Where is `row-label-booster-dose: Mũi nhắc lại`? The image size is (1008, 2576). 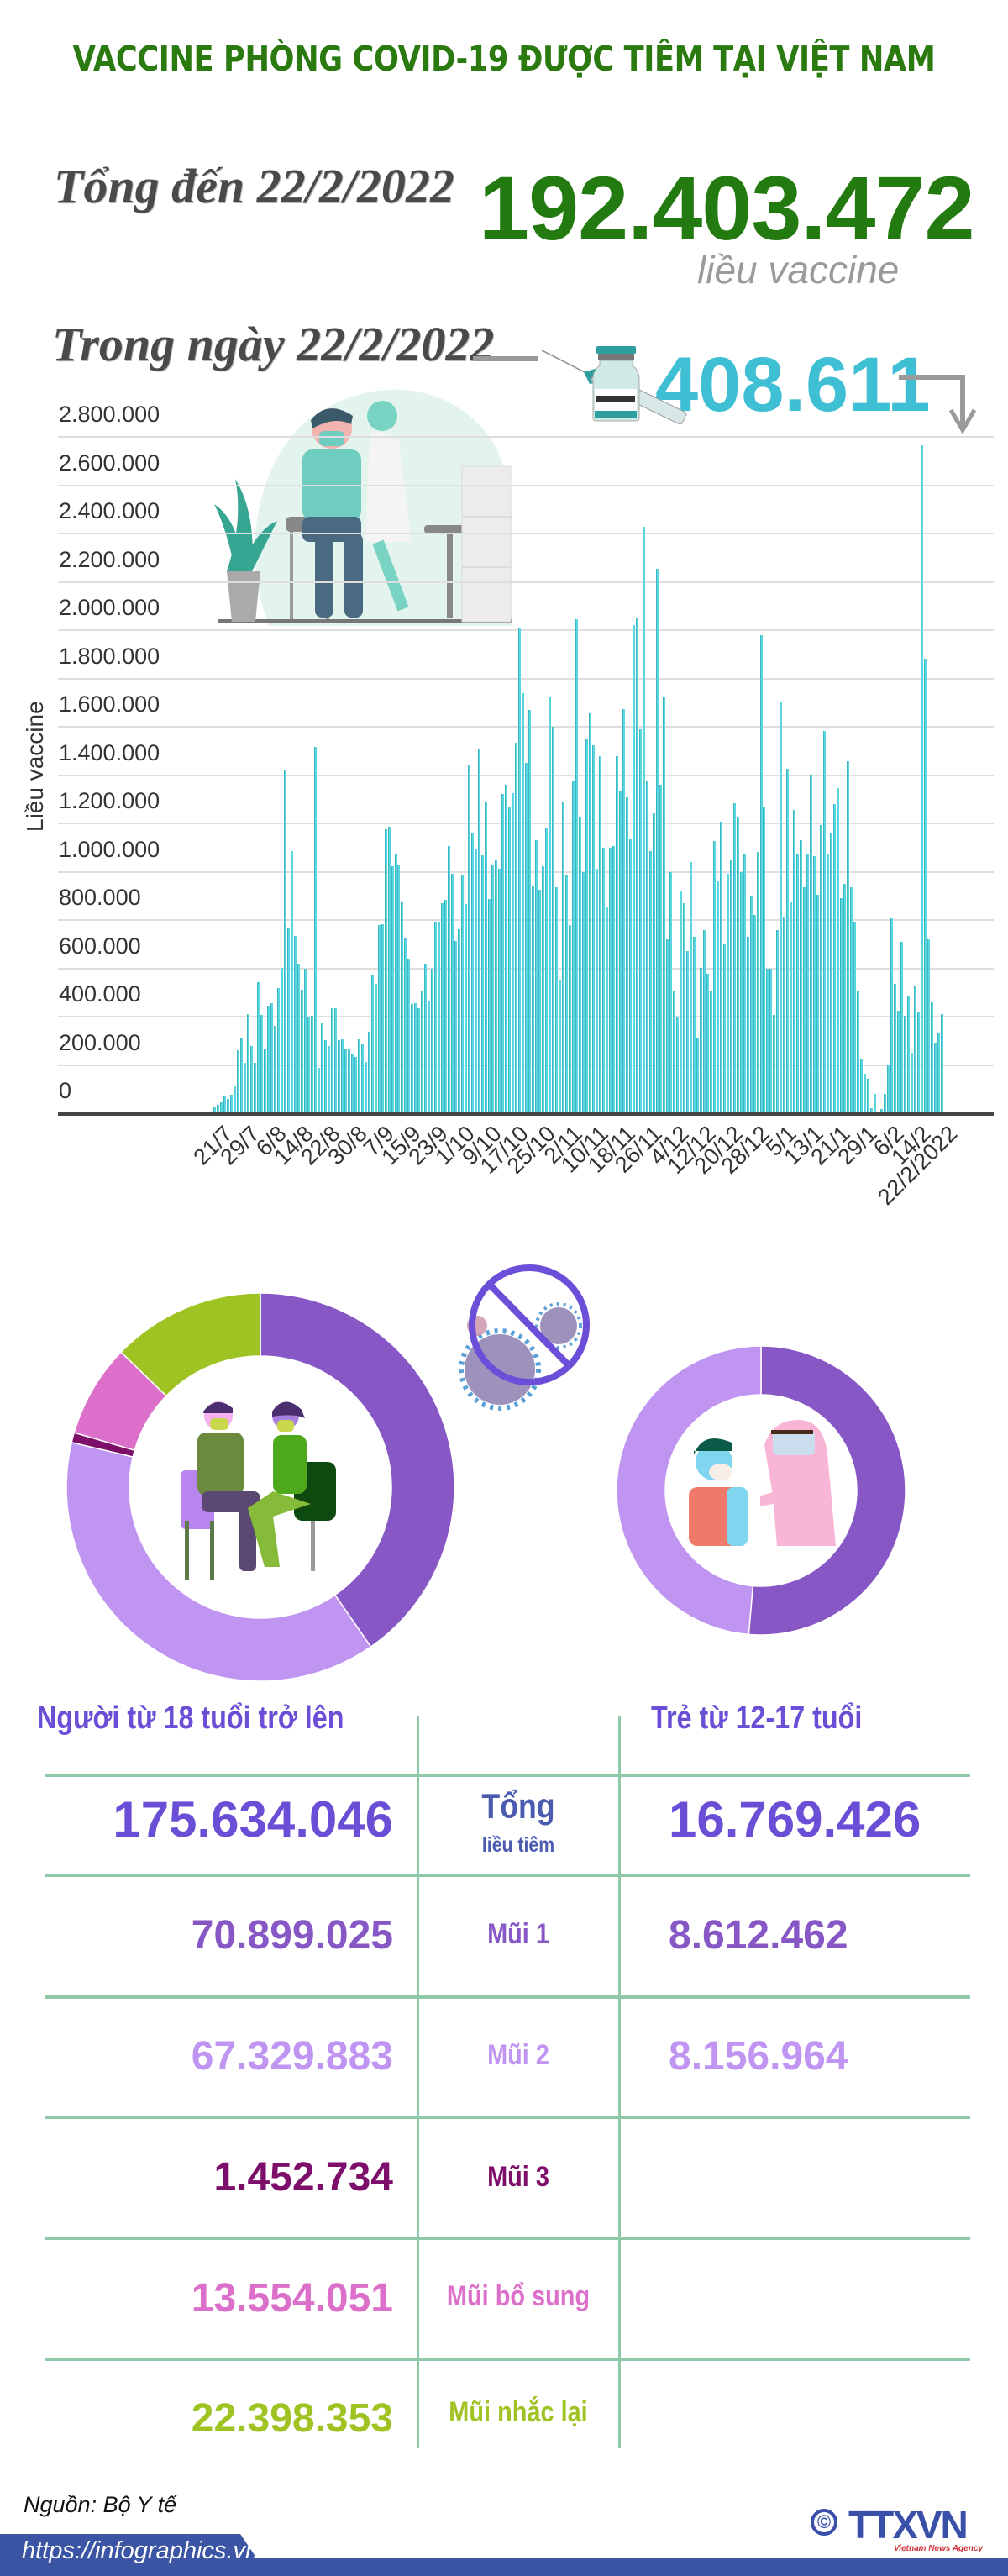
row-label-booster-dose: Mũi nhắc lại is located at coordinates (518, 2412).